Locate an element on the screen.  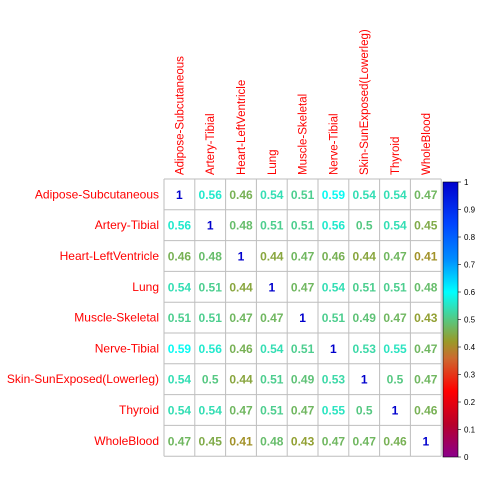
colorbar-tick-label: 0.1 is located at coordinates (470, 430).